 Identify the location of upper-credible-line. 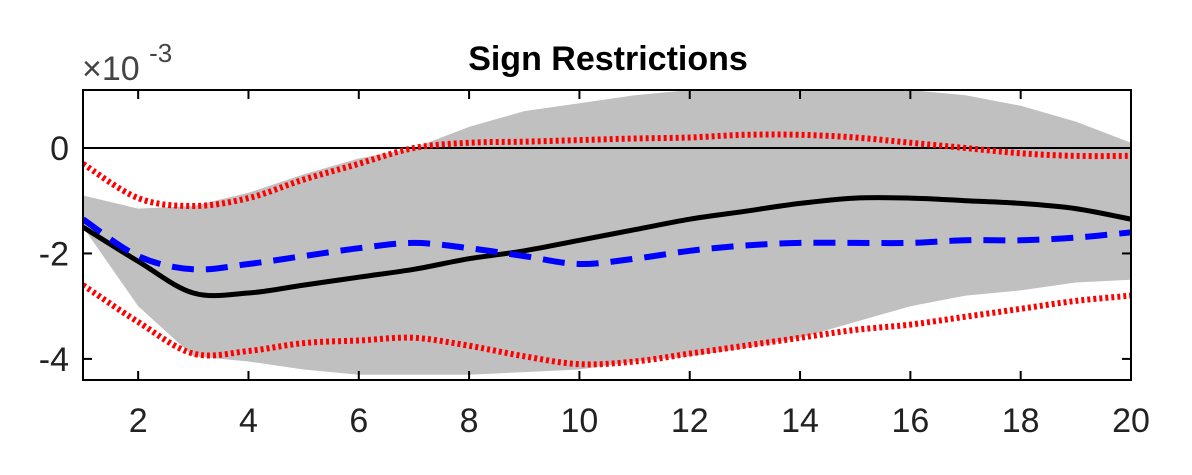
(607, 170).